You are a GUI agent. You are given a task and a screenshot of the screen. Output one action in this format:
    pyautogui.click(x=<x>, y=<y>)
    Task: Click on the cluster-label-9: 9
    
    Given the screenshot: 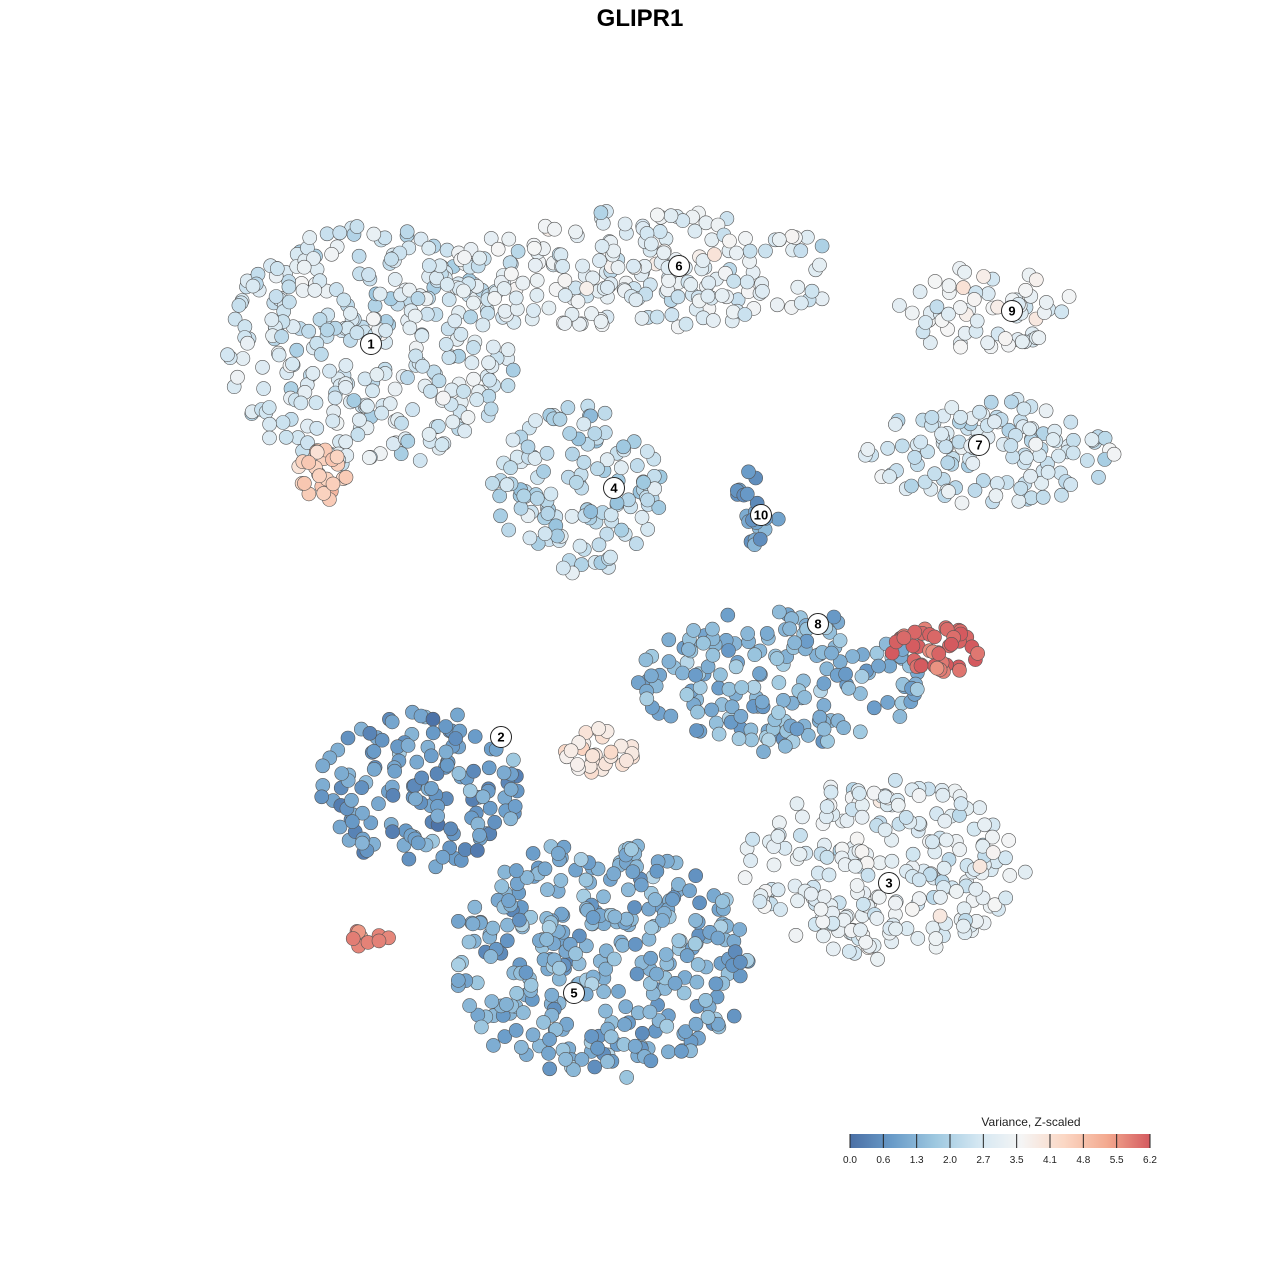 What is the action you would take?
    pyautogui.click(x=1012, y=311)
    